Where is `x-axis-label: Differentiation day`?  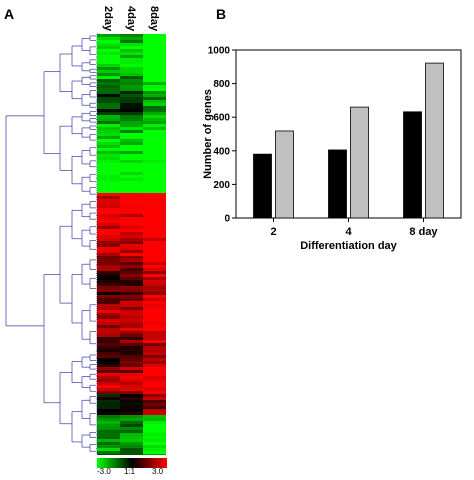 x-axis-label: Differentiation day is located at coordinates (348, 246).